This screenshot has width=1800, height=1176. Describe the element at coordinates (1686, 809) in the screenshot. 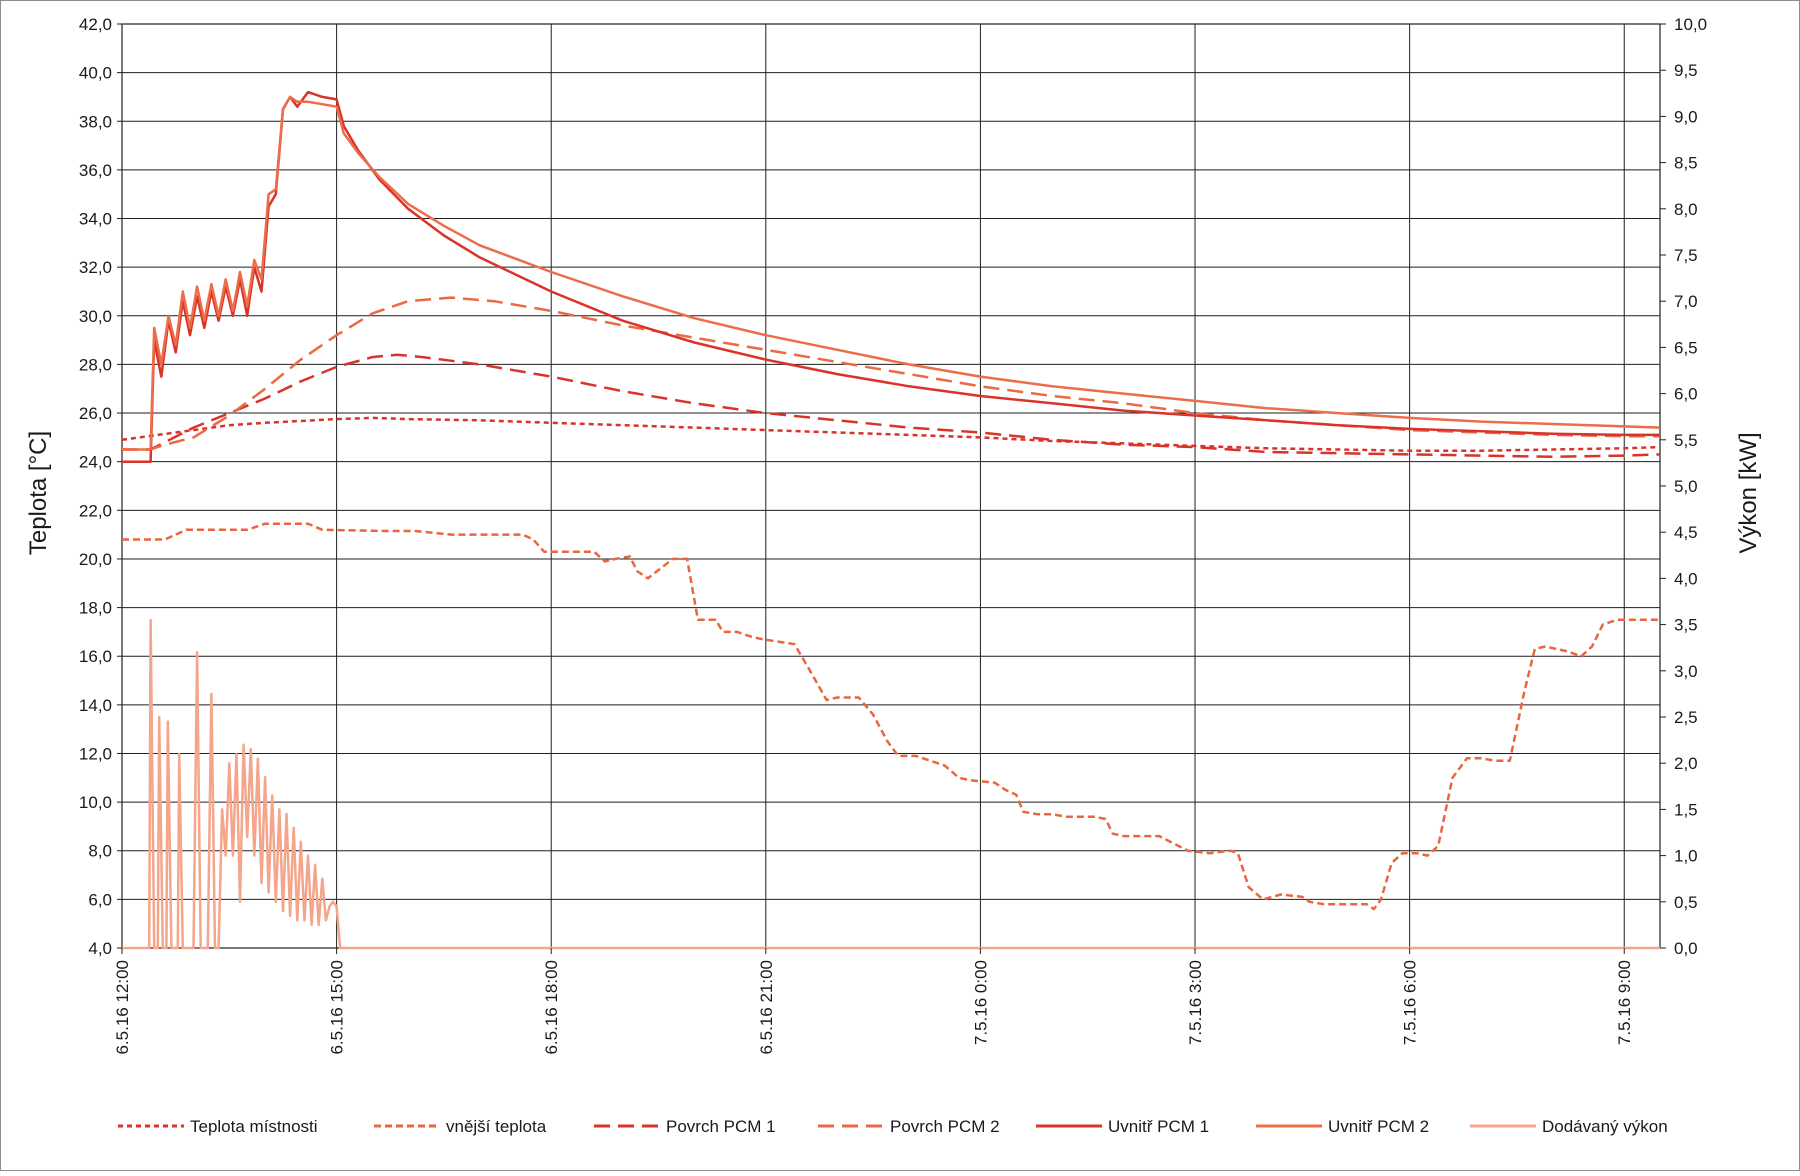

I see `y-tick-label-right: 1,5` at that location.